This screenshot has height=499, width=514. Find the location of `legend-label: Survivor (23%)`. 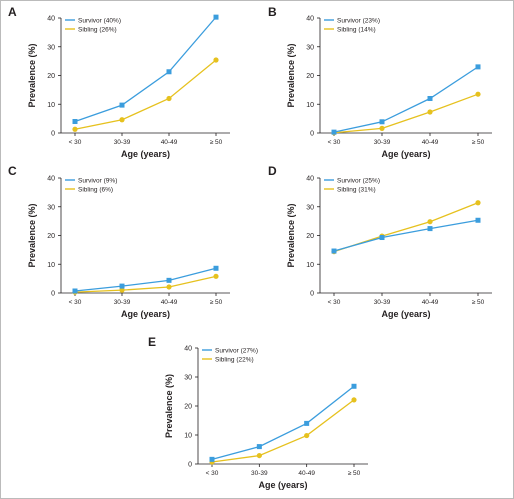

legend-label: Survivor (23%) is located at coordinates (358, 20).